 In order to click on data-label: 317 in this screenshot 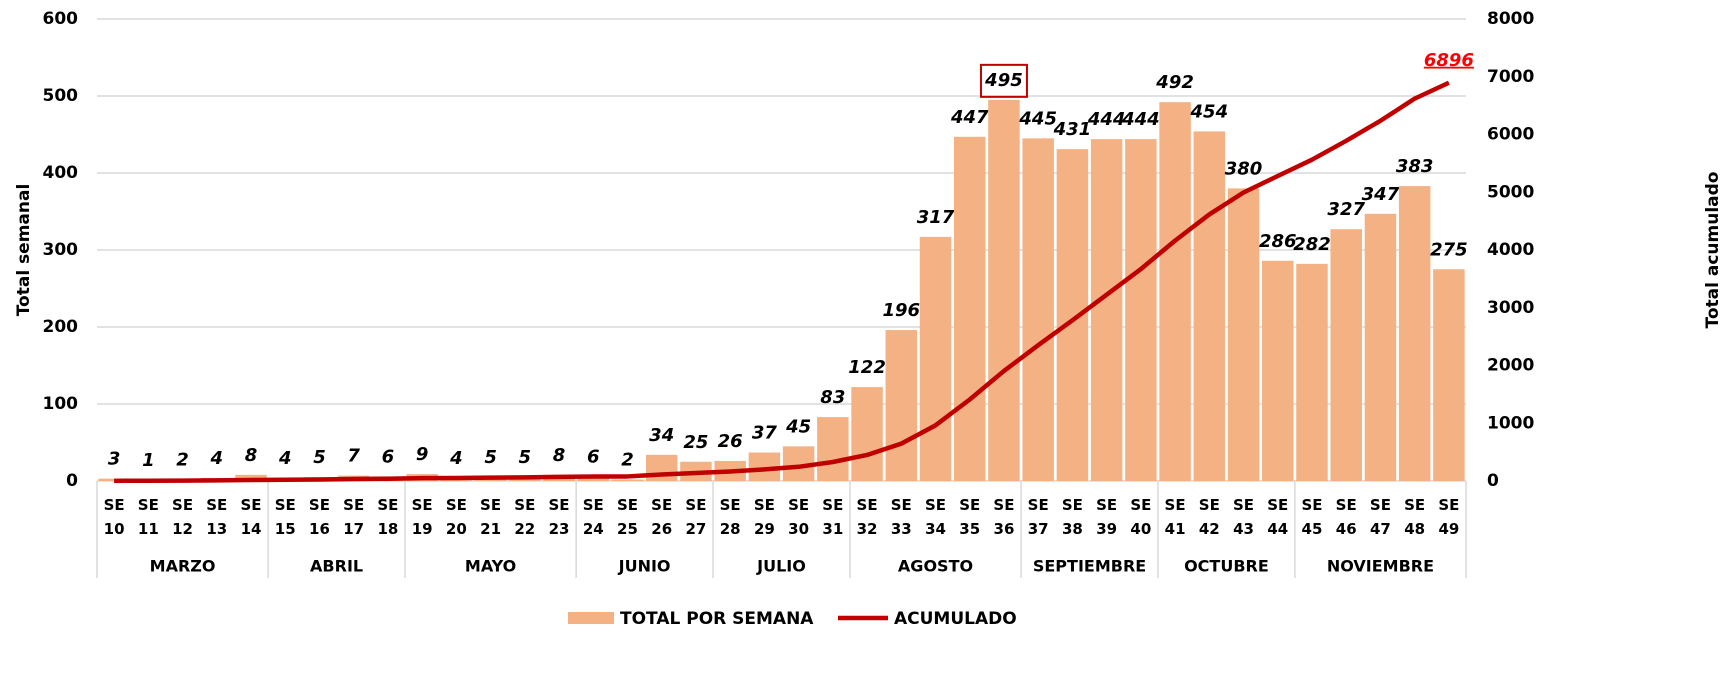, I will do `click(936, 217)`.